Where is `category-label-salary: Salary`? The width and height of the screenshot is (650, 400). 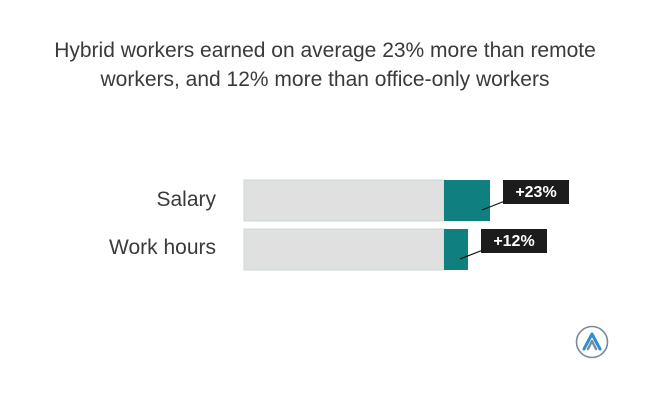
category-label-salary: Salary is located at coordinates (186, 199).